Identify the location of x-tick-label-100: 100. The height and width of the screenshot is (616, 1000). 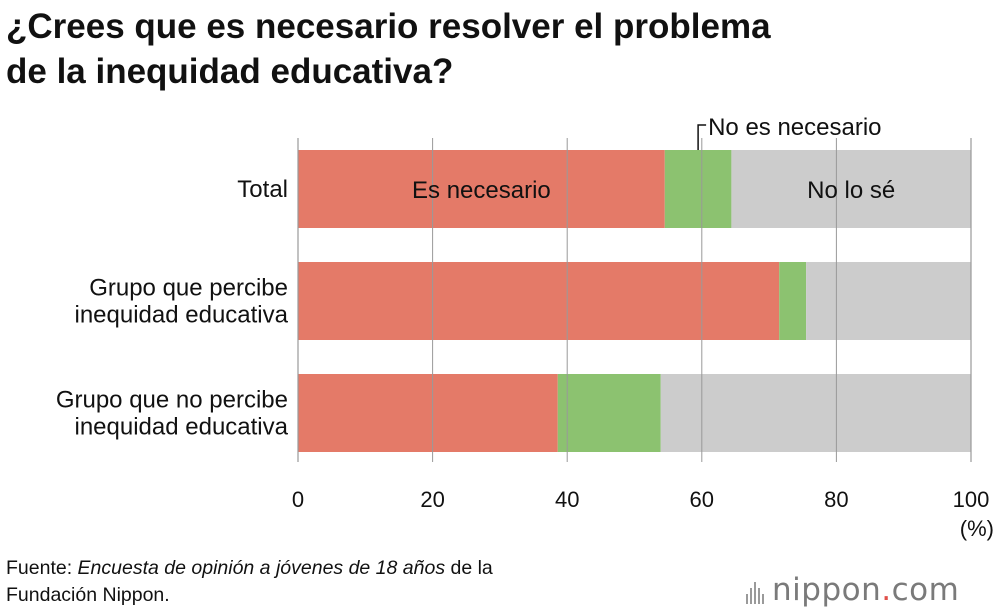
(971, 499).